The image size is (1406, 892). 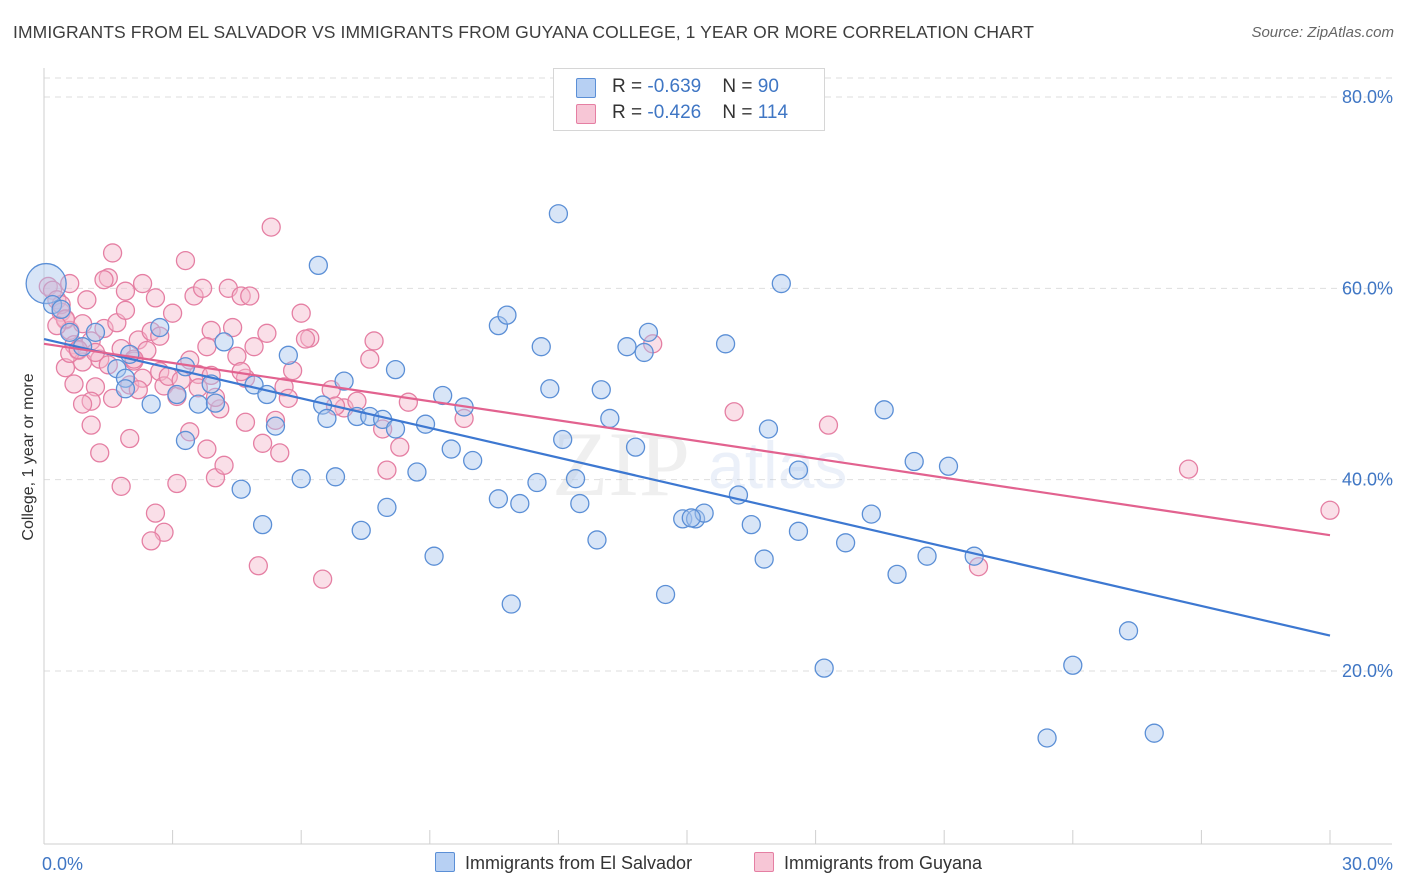 I want to click on legend-r-label: R =, so click(x=630, y=86).